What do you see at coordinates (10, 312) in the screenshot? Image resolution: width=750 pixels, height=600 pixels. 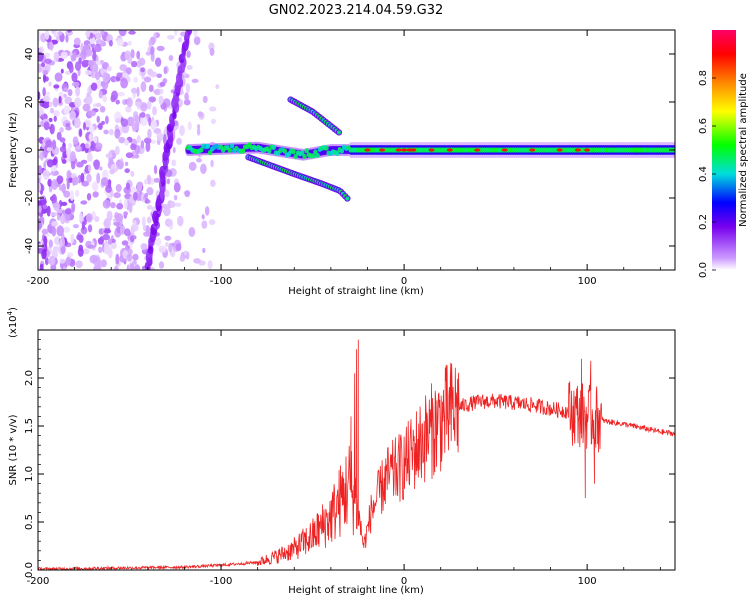 I see `snr-y-multiplier-exp: 4` at bounding box center [10, 312].